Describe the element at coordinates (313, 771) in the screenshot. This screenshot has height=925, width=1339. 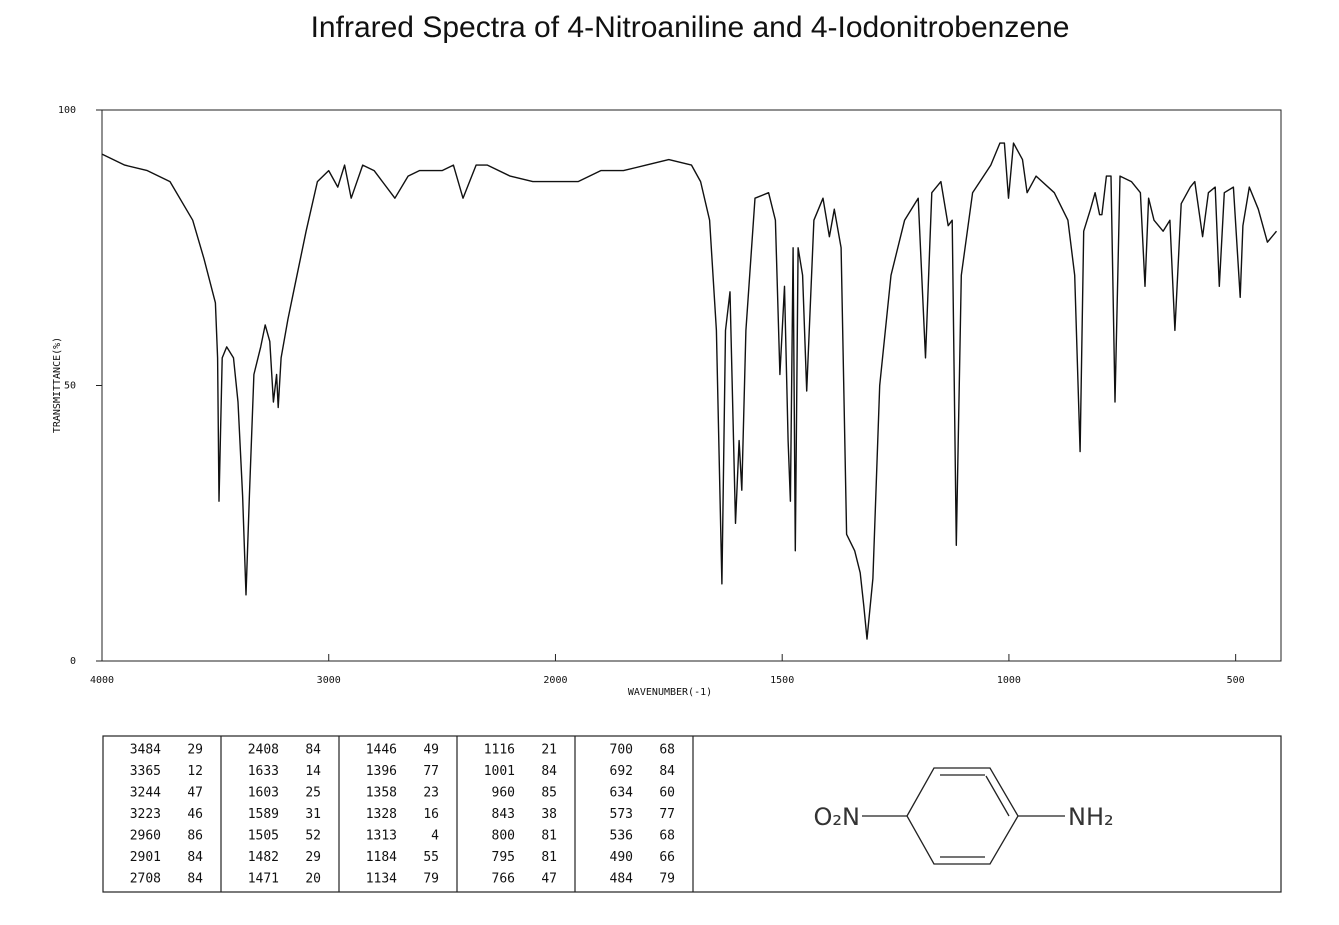
I see `peak-transmittance: 14` at that location.